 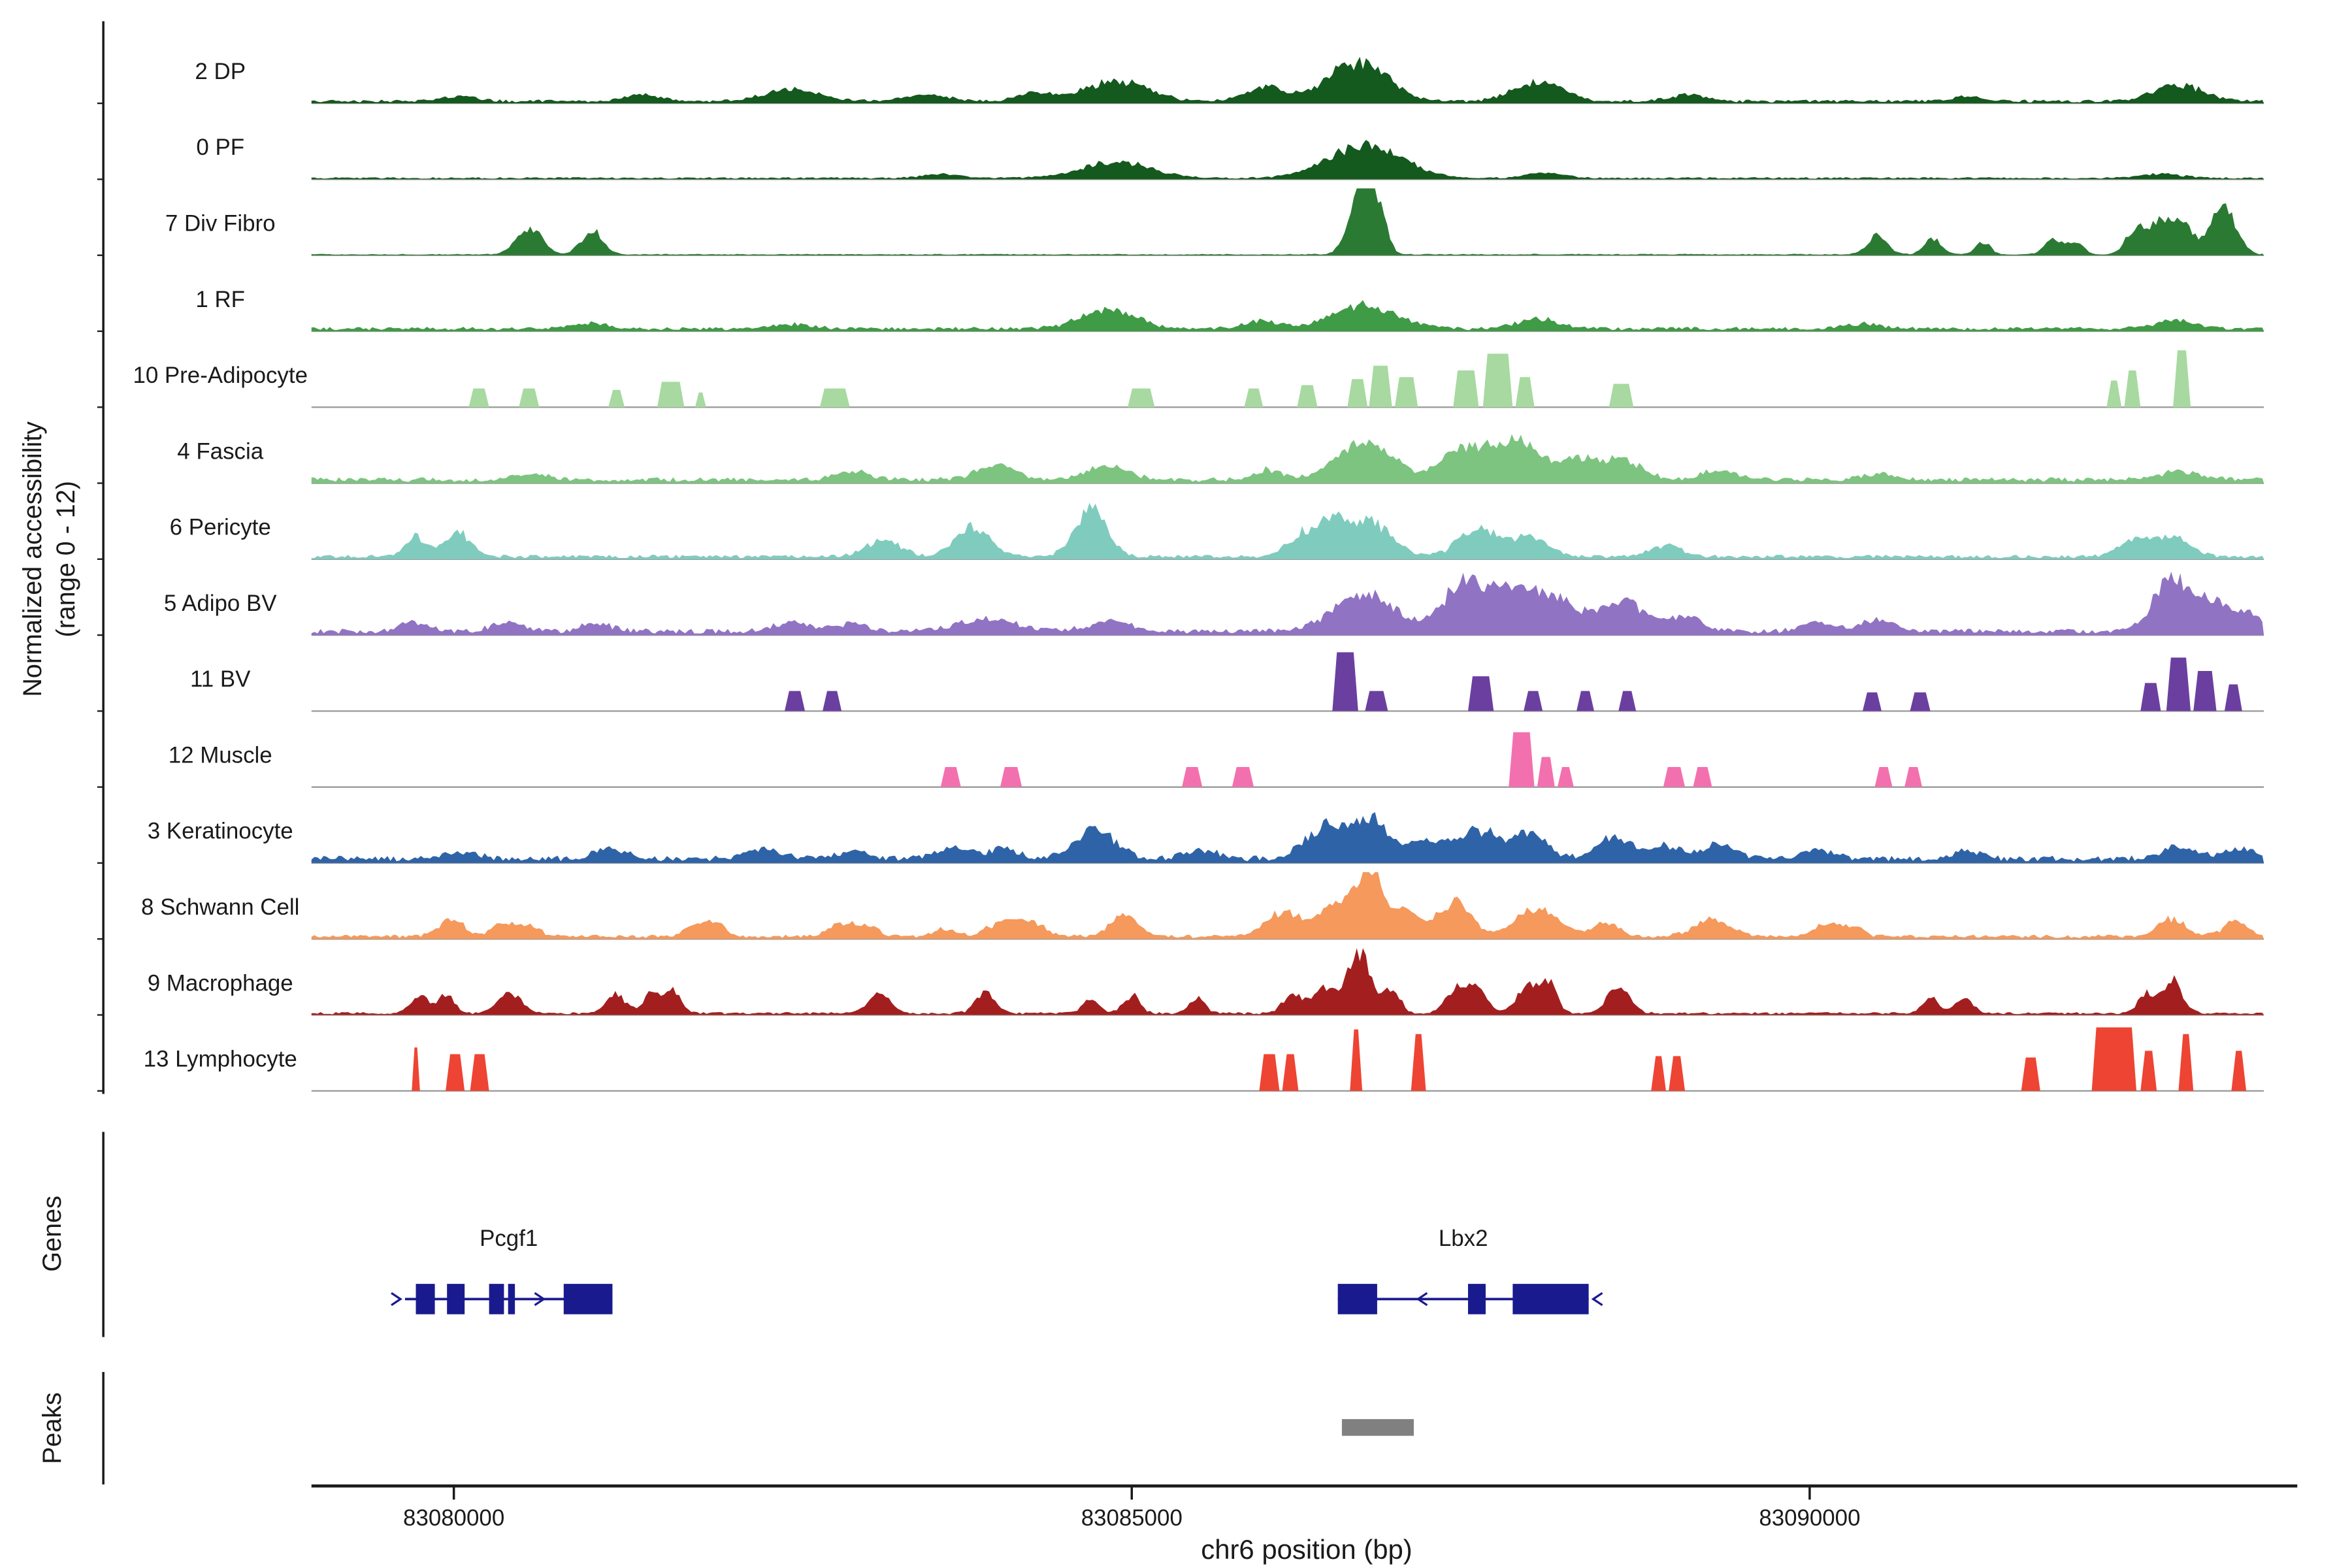 What do you see at coordinates (66, 559) in the screenshot?
I see `y-axis-label-line2: (range 0 - 12)` at bounding box center [66, 559].